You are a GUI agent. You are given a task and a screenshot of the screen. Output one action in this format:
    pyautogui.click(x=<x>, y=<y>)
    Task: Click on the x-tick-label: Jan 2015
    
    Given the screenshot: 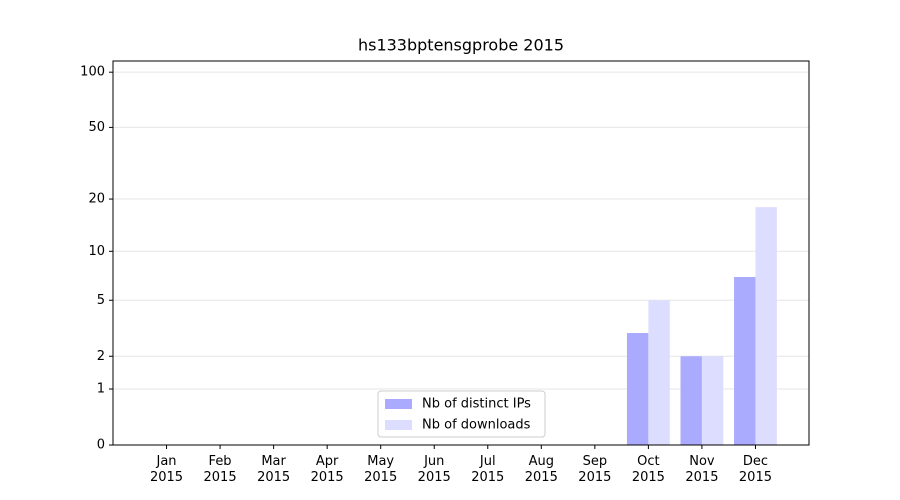 What is the action you would take?
    pyautogui.click(x=166, y=469)
    